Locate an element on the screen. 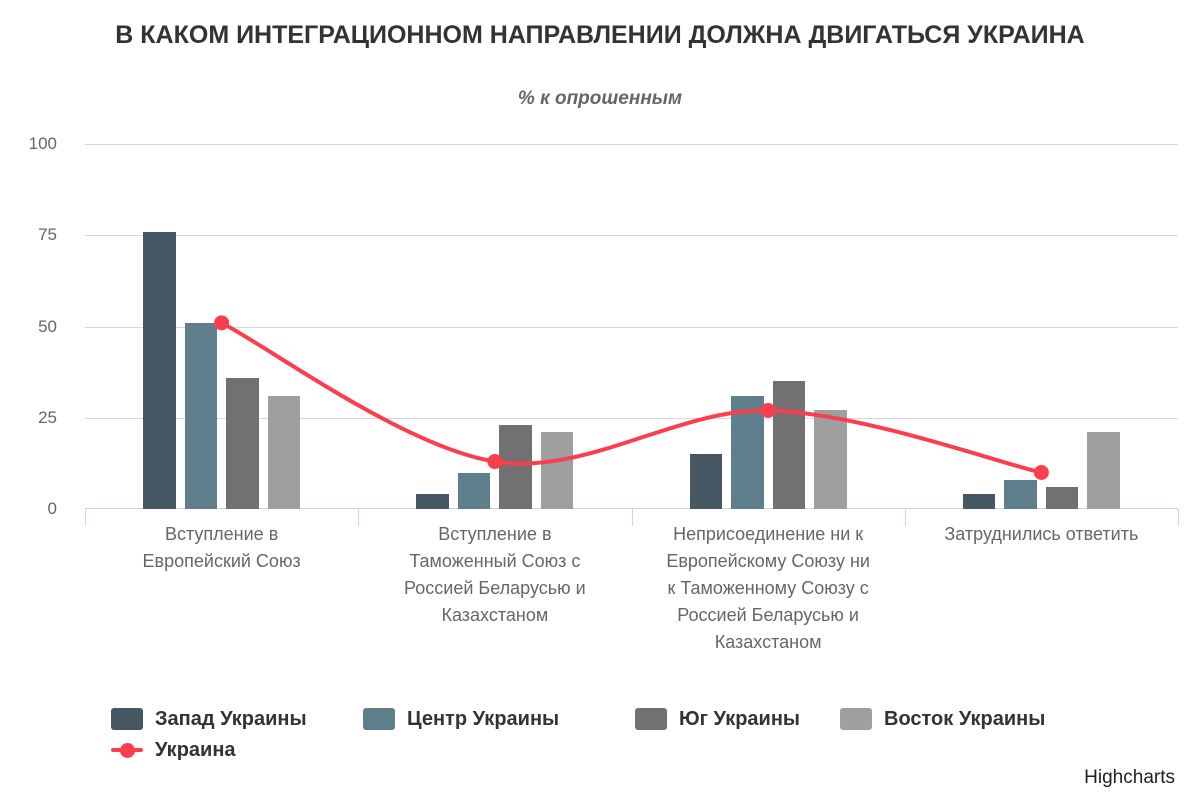  legend-label: Запад Украины is located at coordinates (231, 718).